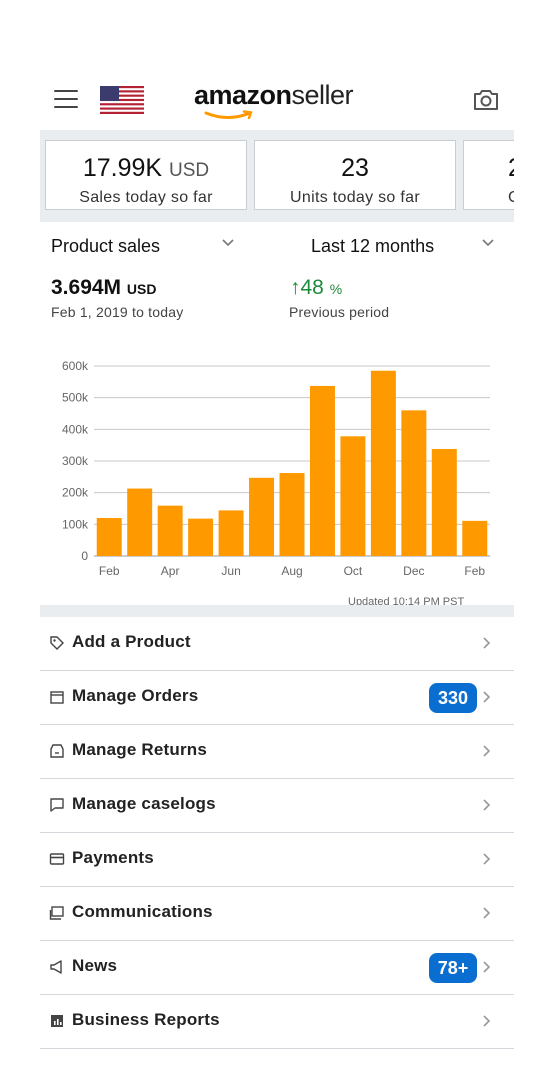 This screenshot has height=1089, width=540. I want to click on bar-apr, so click(170, 530).